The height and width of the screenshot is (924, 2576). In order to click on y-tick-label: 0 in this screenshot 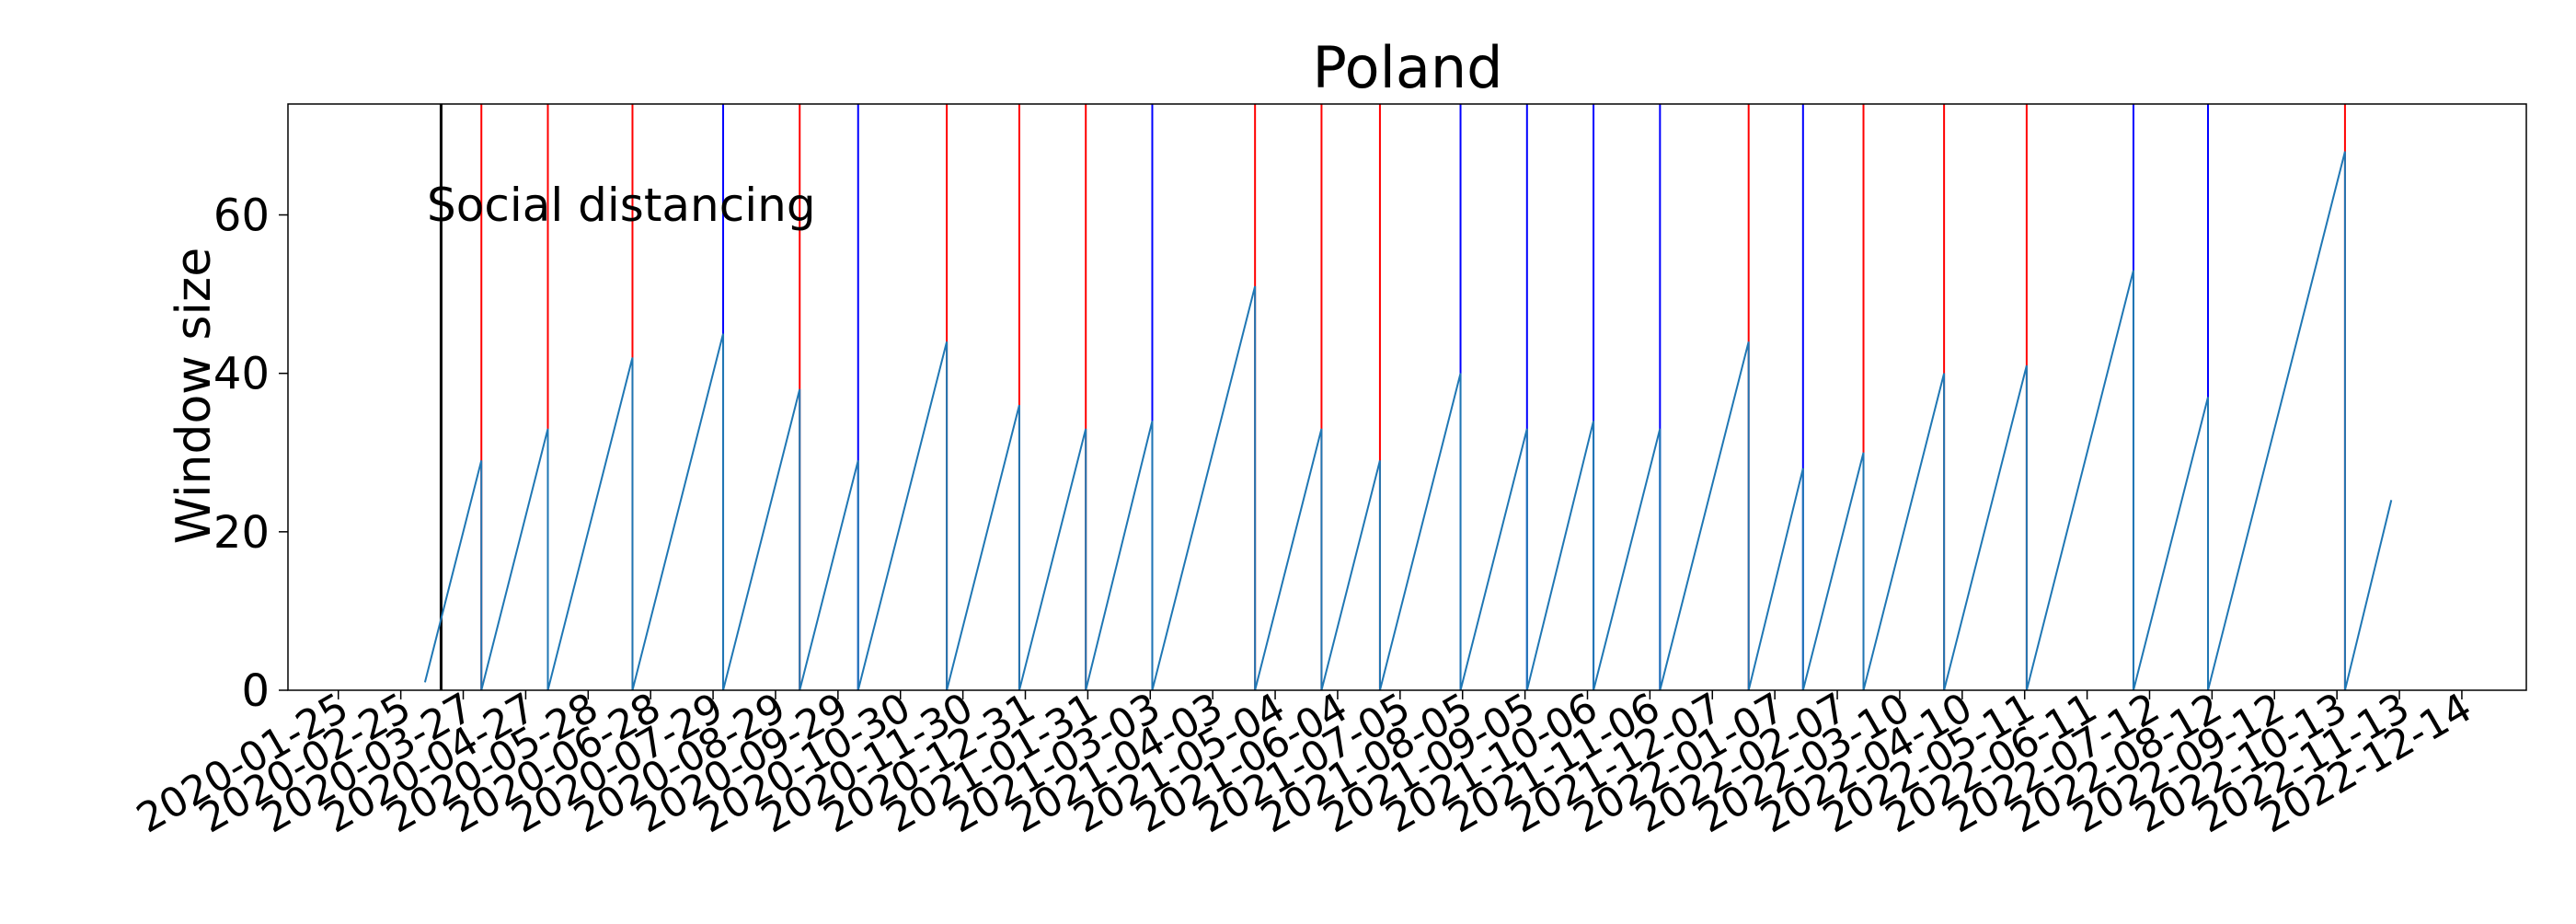, I will do `click(255, 691)`.